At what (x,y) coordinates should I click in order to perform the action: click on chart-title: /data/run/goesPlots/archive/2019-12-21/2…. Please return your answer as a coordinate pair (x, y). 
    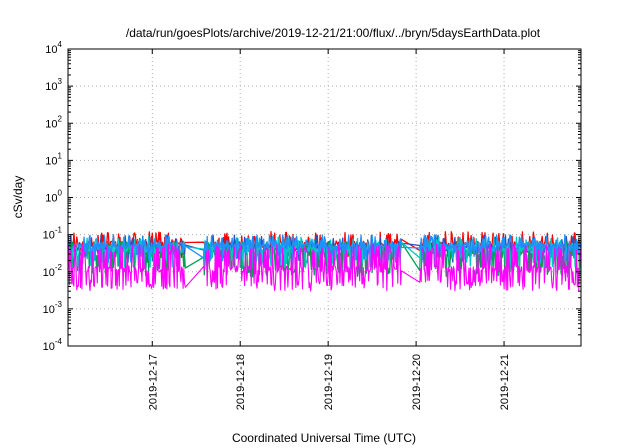
    Looking at the image, I should click on (333, 33).